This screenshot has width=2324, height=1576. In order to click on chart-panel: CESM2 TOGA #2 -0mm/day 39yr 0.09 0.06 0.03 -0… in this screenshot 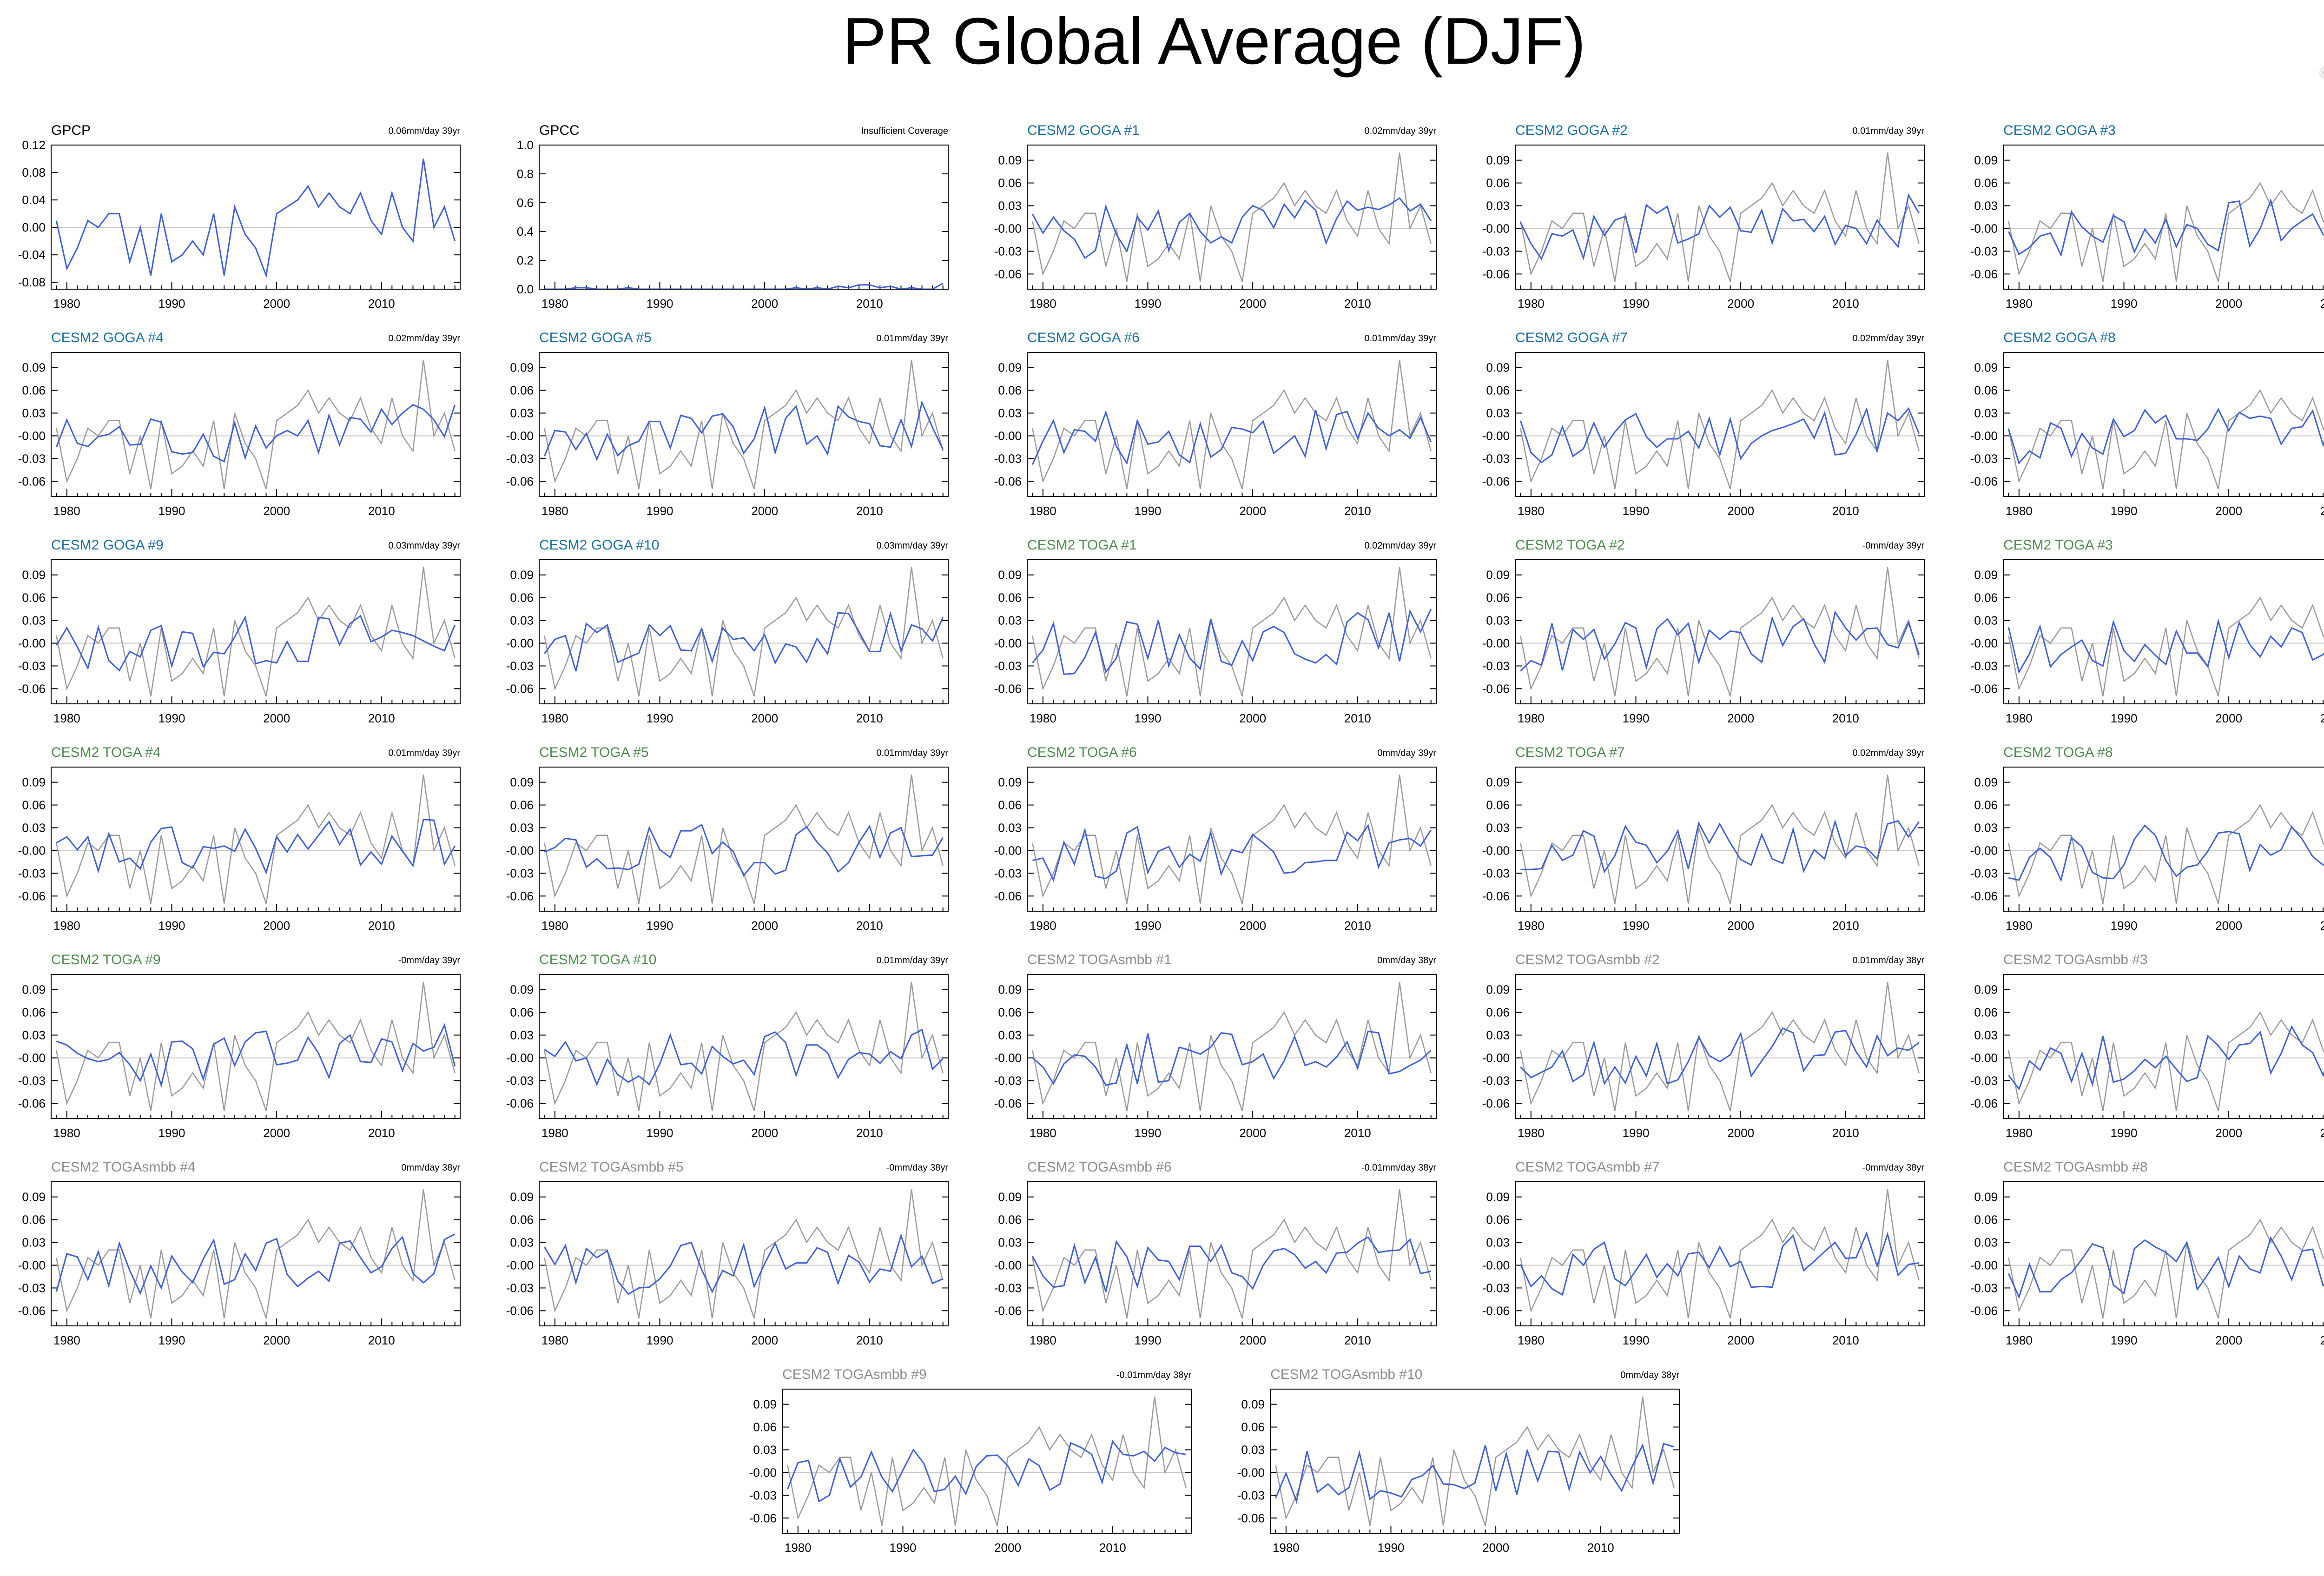, I will do `click(1703, 631)`.